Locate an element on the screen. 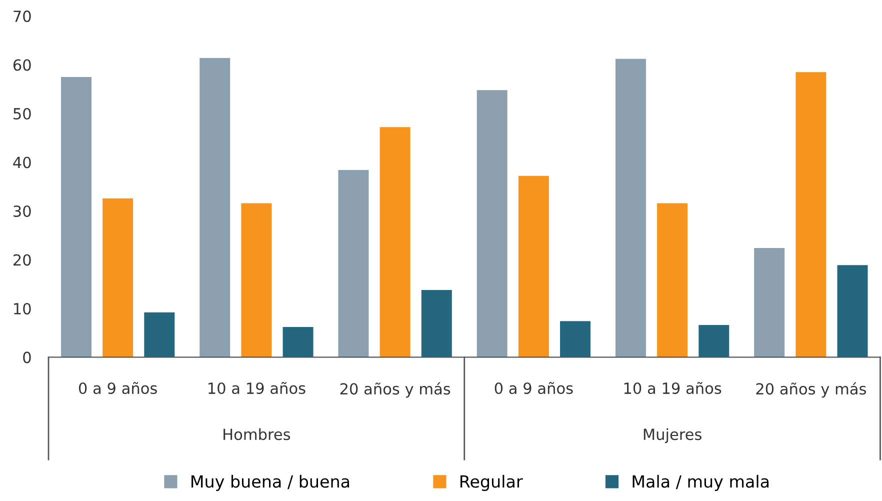 This screenshot has width=882, height=501. y-tick-label: 50 is located at coordinates (22, 114).